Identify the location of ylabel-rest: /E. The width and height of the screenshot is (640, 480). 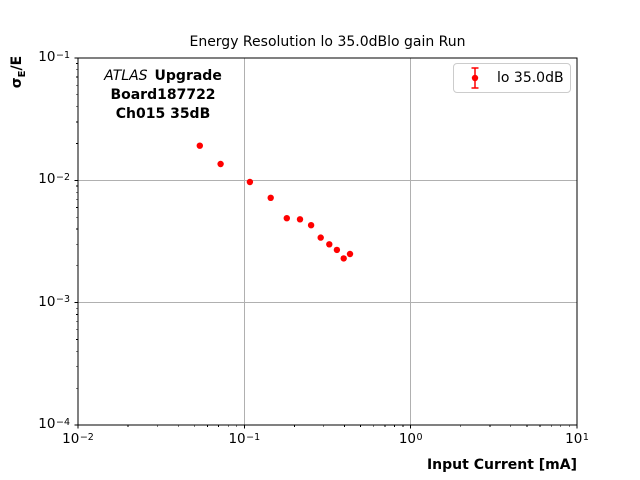
(17, 63).